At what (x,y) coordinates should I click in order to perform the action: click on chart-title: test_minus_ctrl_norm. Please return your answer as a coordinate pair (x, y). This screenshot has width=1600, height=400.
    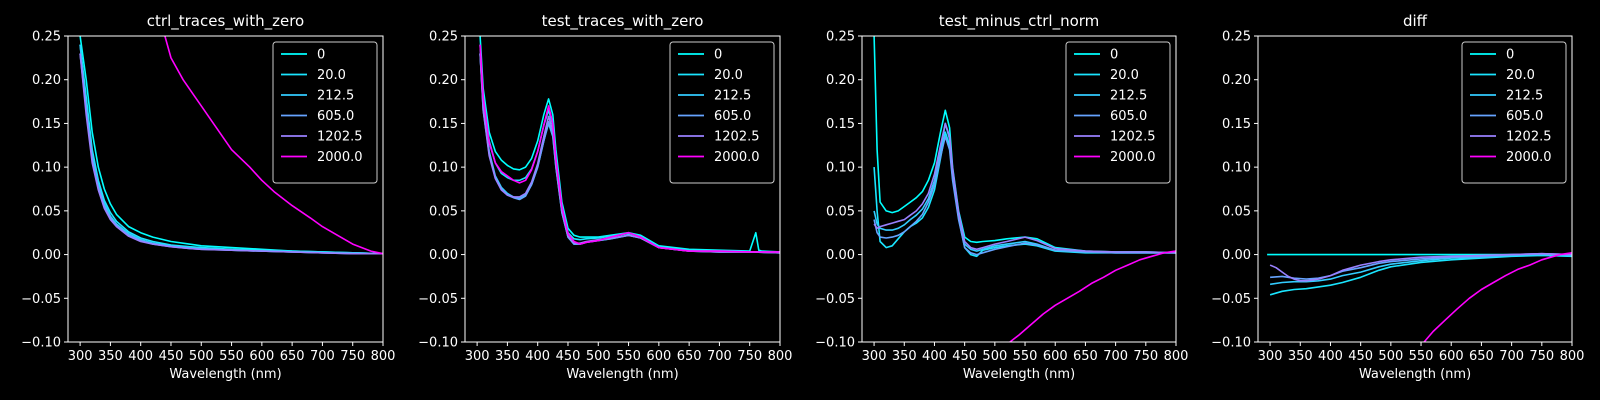
    Looking at the image, I should click on (1019, 21).